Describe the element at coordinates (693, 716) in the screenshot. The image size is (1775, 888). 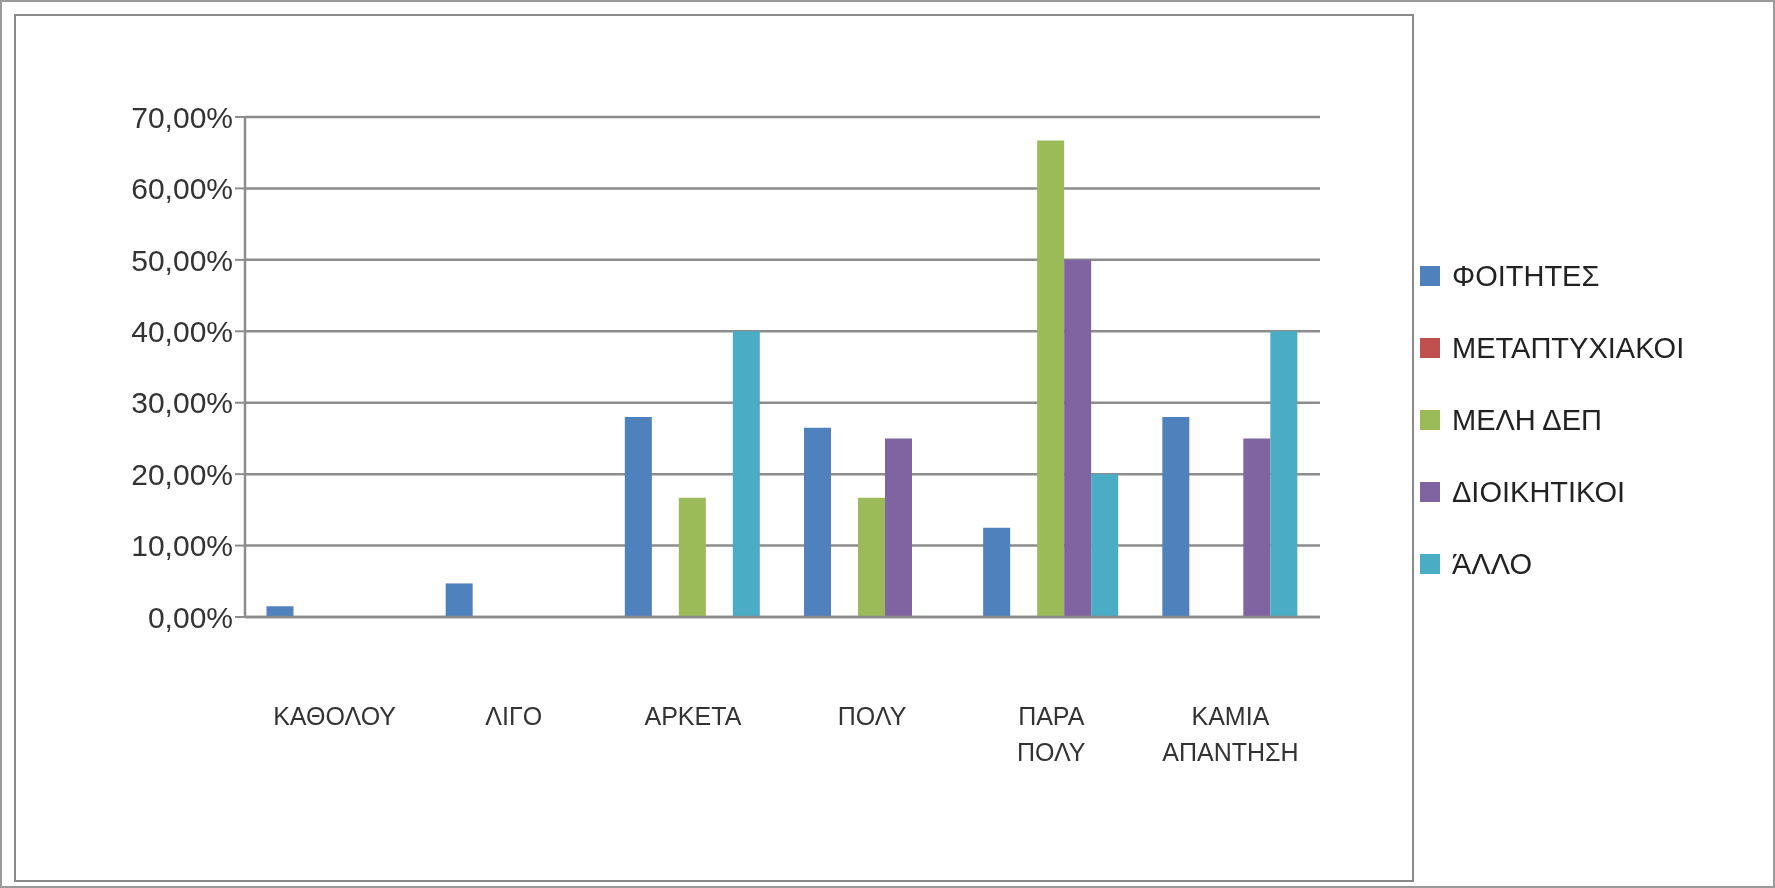
I see `x-tick-label: ΑΡΚΕΤΑ` at that location.